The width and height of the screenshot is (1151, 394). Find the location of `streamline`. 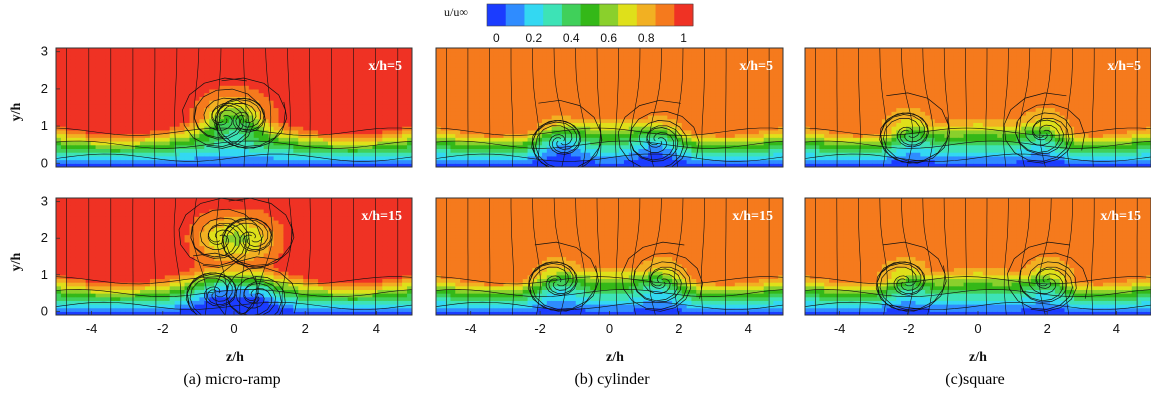

streamline is located at coordinates (200, 256).